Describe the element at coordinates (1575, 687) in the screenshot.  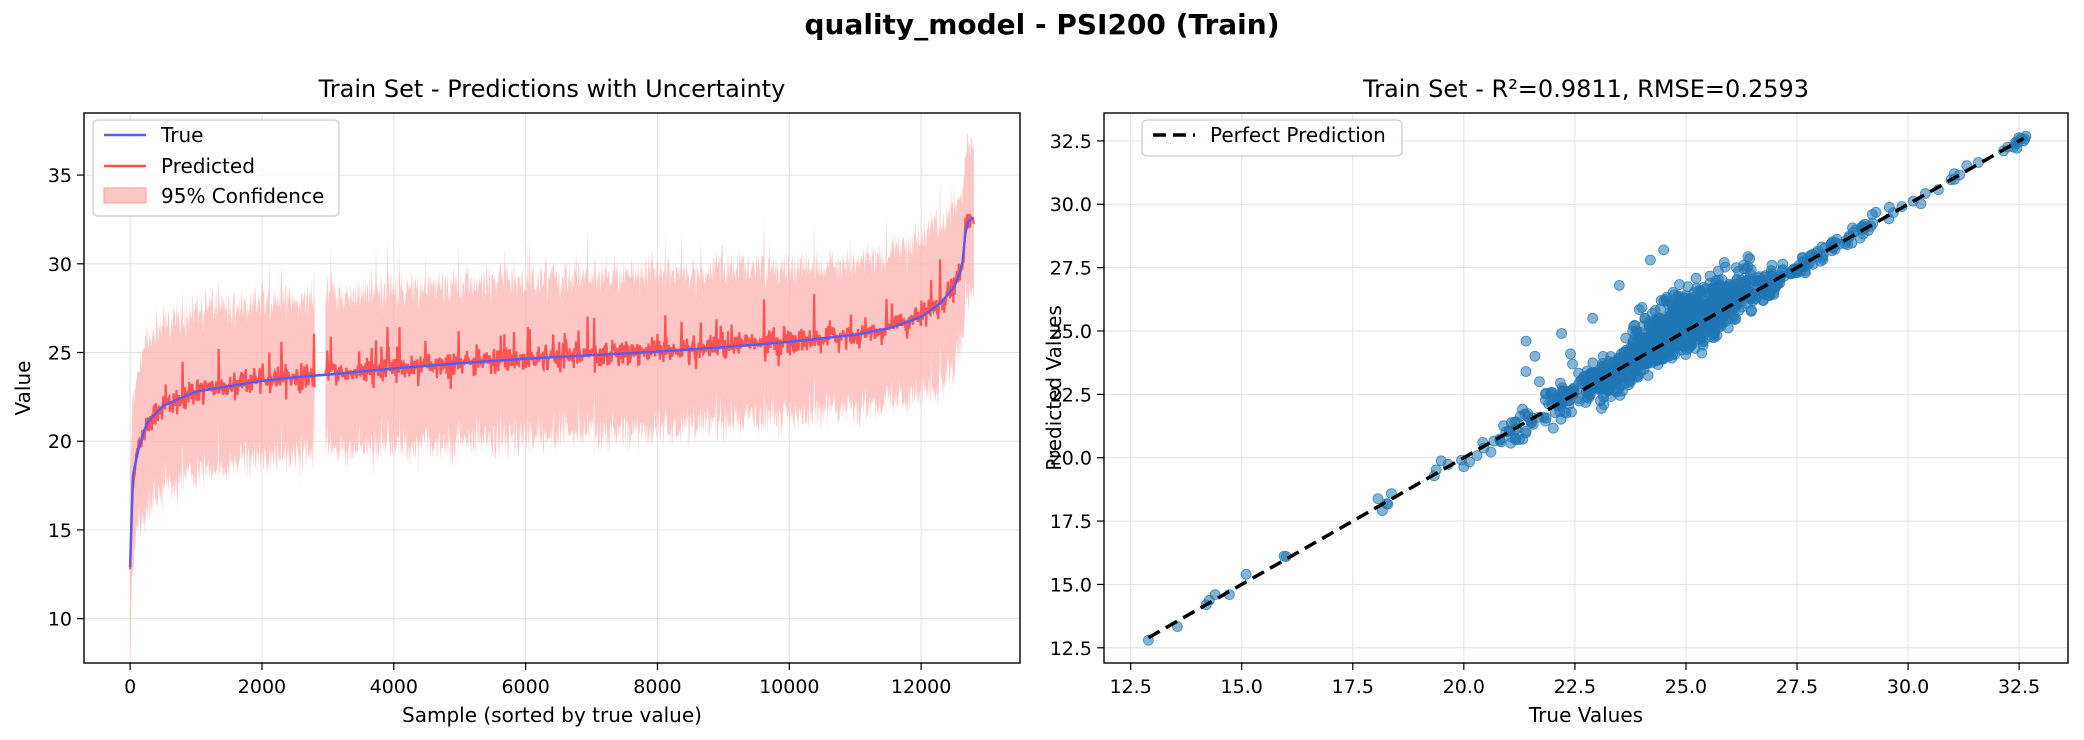
I see `plot2-xtick-label: 22.5` at that location.